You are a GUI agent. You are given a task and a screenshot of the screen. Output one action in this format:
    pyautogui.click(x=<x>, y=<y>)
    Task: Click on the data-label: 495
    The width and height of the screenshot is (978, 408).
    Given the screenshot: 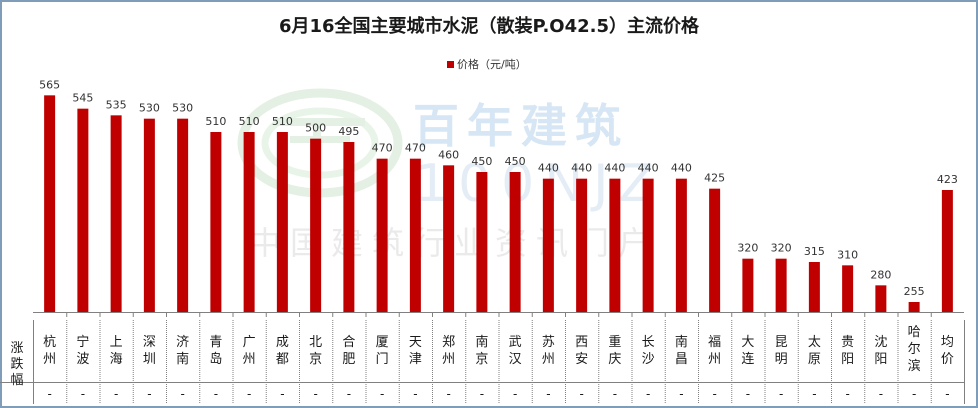 What is the action you would take?
    pyautogui.click(x=348, y=131)
    